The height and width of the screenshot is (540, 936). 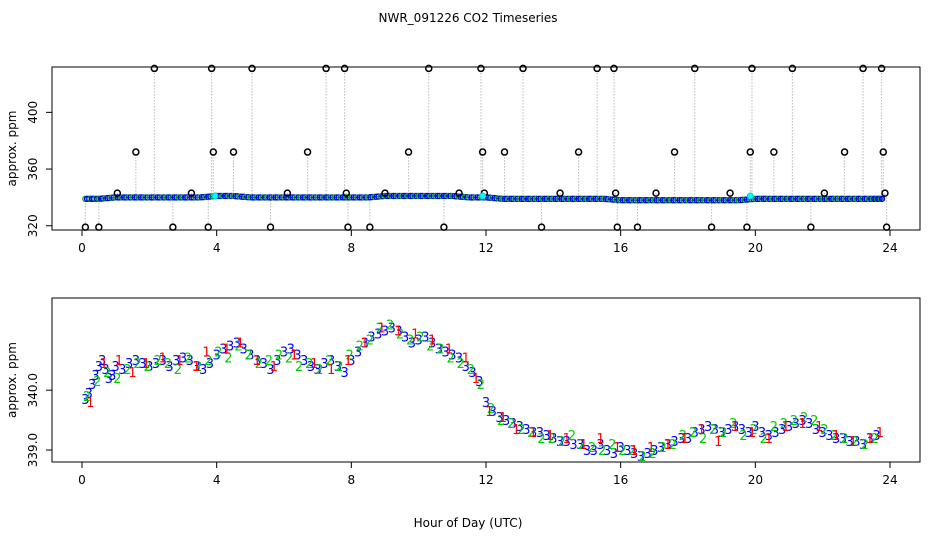 What do you see at coordinates (33, 225) in the screenshot?
I see `y-tick-label: 320` at bounding box center [33, 225].